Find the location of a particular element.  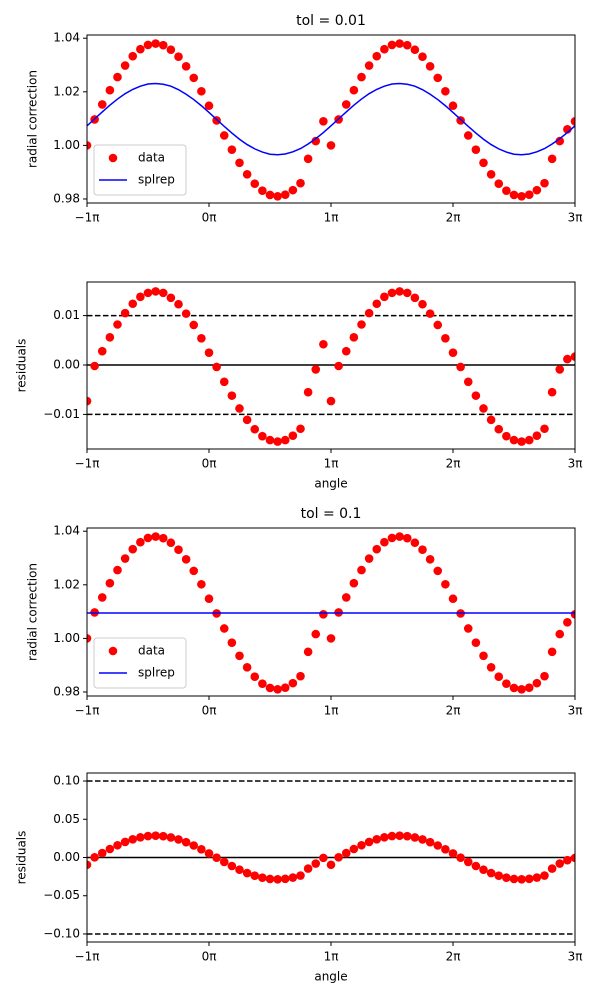

y-tick-label: 0.05 is located at coordinates (66, 819).